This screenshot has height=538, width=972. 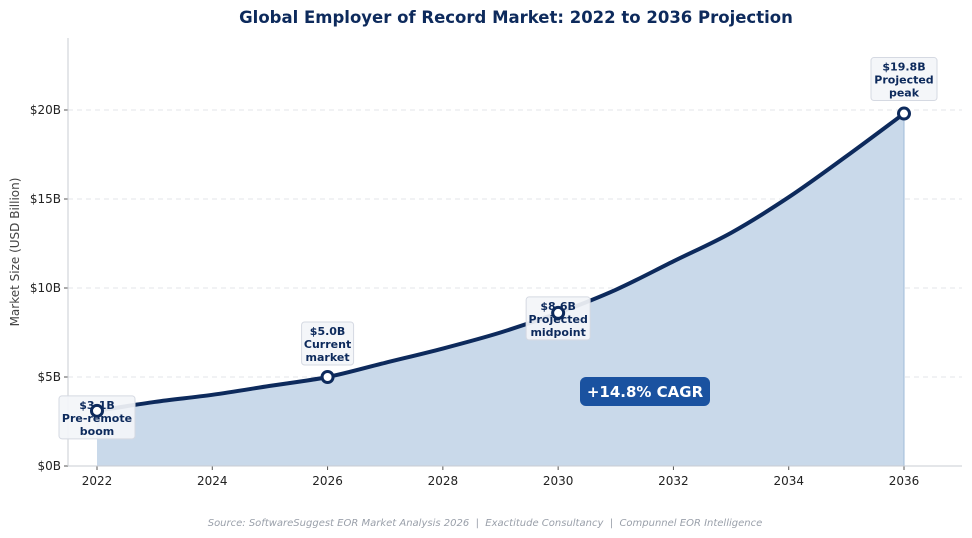 What do you see at coordinates (904, 481) in the screenshot?
I see `x-tick-label: 2036` at bounding box center [904, 481].